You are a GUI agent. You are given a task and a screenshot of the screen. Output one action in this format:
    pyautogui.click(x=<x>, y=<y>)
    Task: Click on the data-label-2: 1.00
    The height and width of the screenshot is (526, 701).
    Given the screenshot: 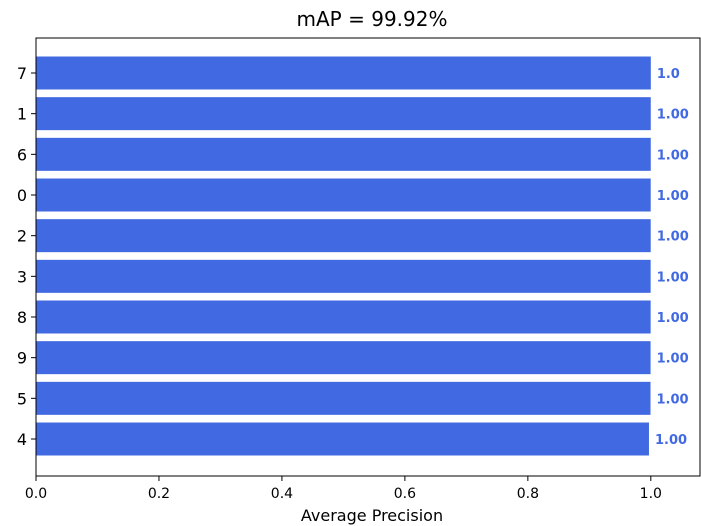 What is the action you would take?
    pyautogui.click(x=673, y=237)
    